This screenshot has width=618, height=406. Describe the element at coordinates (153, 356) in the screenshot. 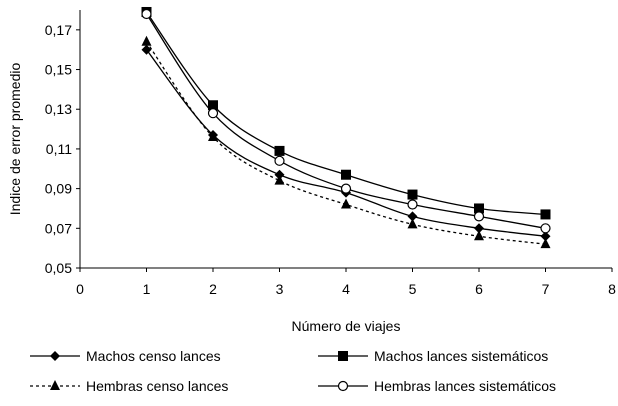

I see `legend-label: Machos censo lances` at that location.